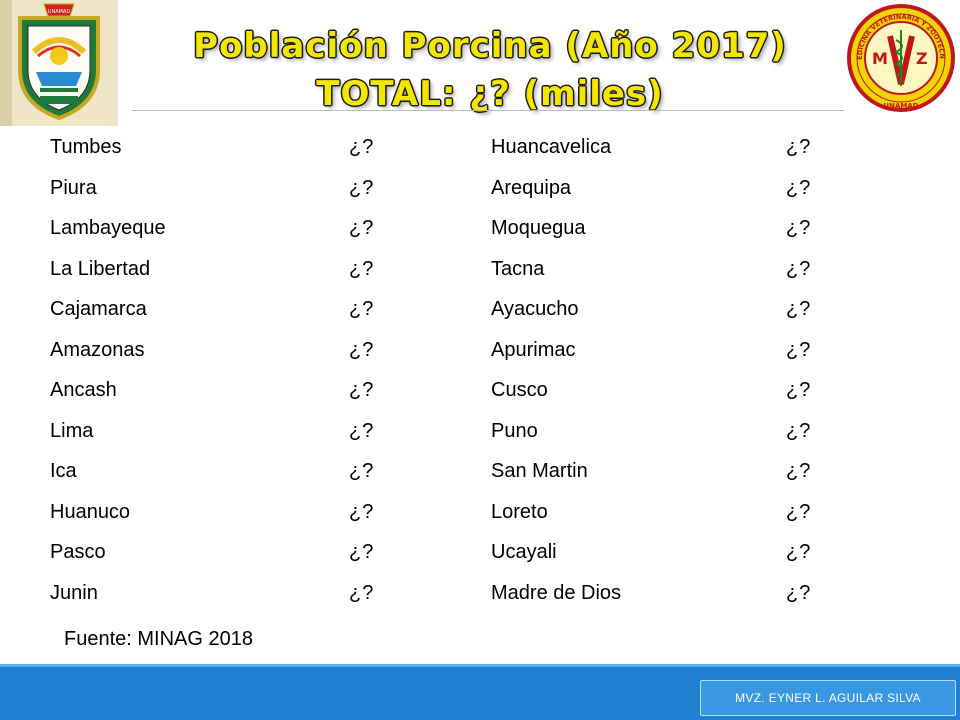 Image resolution: width=960 pixels, height=720 pixels. Describe the element at coordinates (533, 349) in the screenshot. I see `region-name: Apurimac` at that location.